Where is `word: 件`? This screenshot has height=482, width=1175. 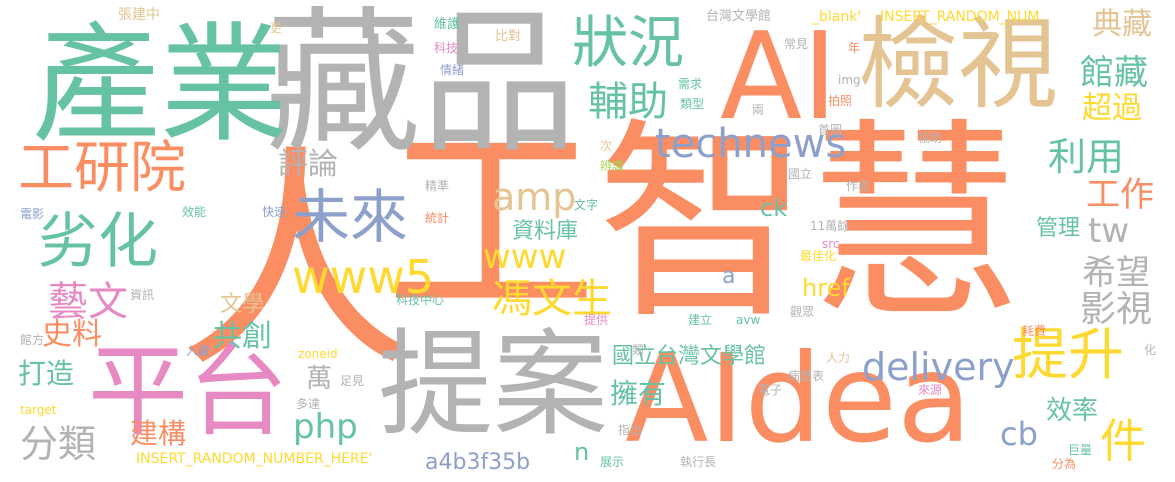
word: 件 is located at coordinates (1123, 441).